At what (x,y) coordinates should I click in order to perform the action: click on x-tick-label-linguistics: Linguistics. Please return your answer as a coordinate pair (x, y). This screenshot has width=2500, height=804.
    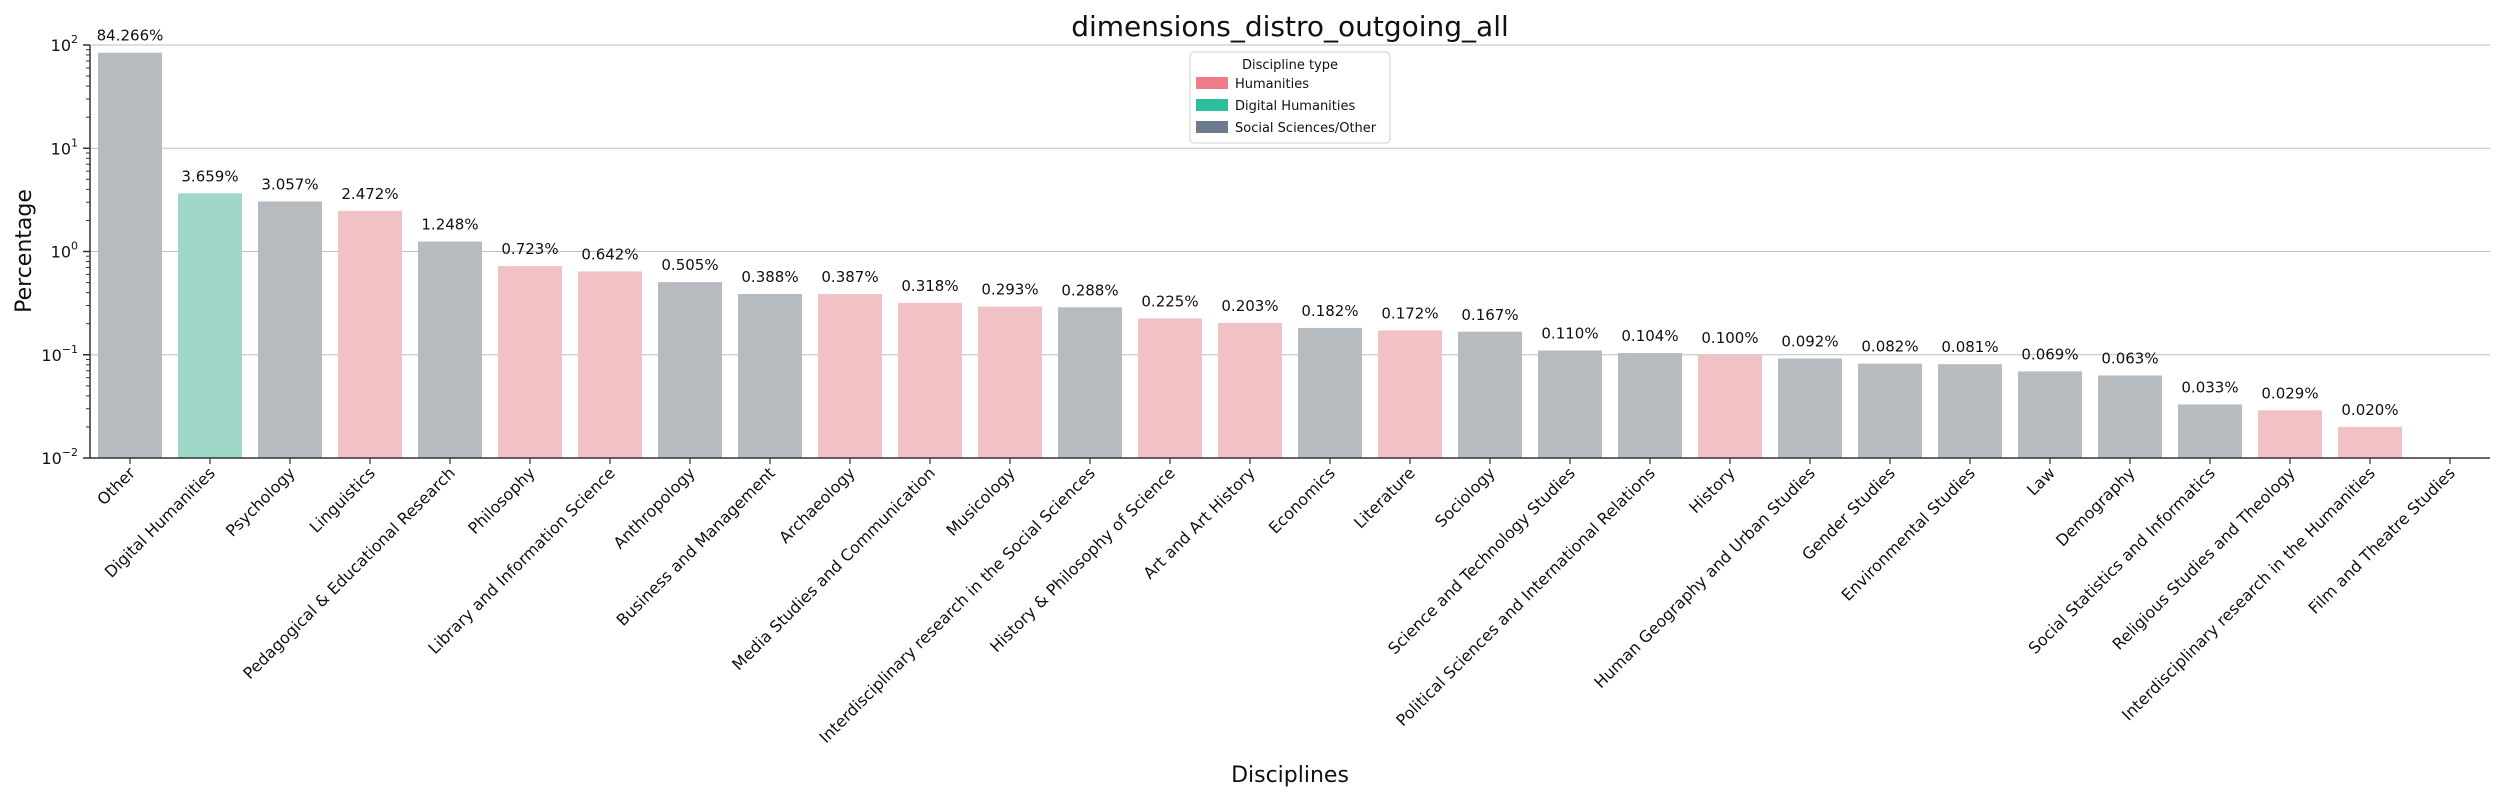
    Looking at the image, I should click on (342, 499).